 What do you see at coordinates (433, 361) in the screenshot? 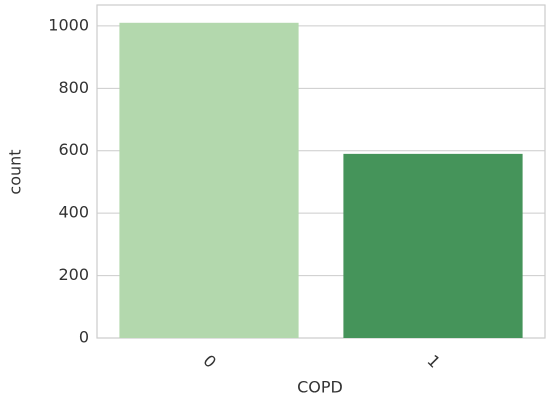
I see `x-tick-label: 1` at bounding box center [433, 361].